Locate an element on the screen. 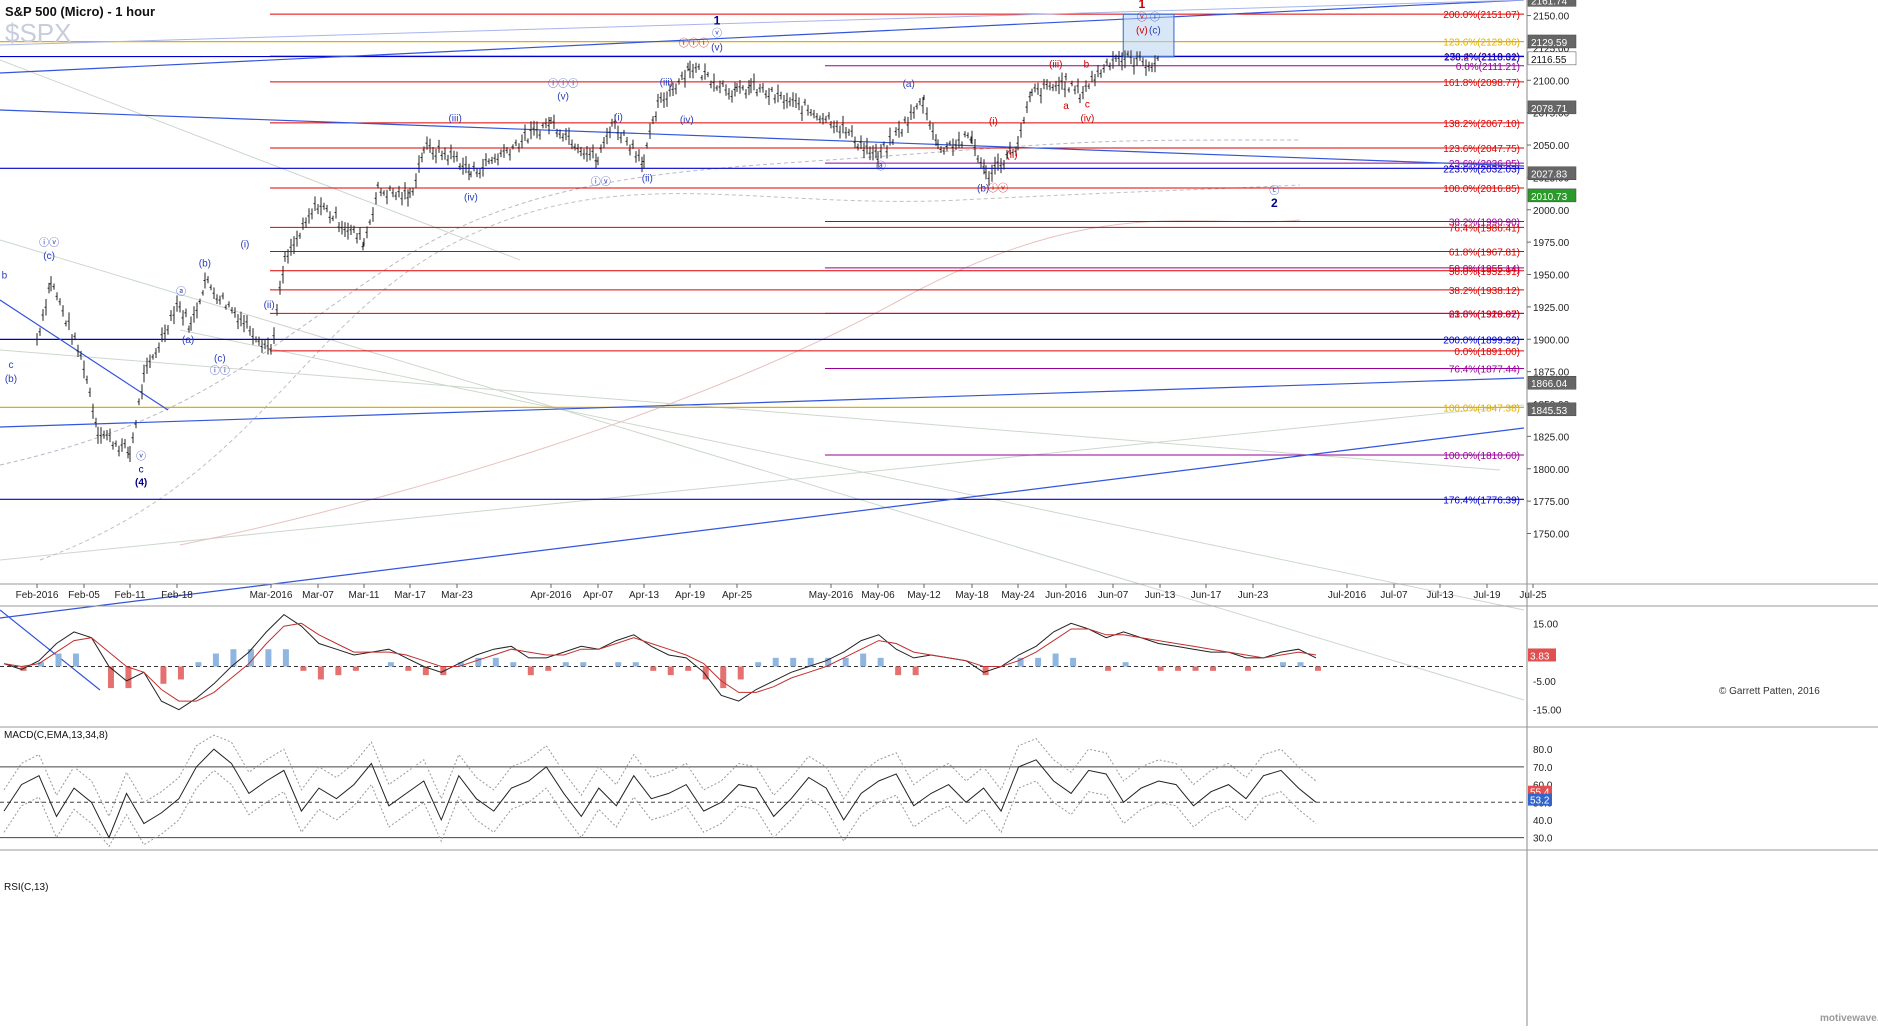 The height and width of the screenshot is (1031, 1878). x-tick-label: Apr-07 is located at coordinates (598, 595).